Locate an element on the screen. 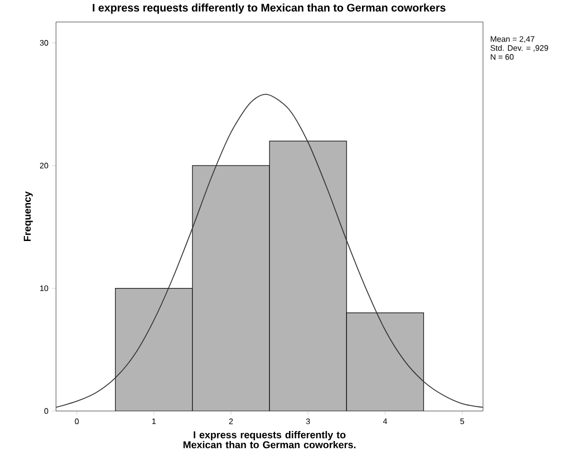  chart-title: I express requests differently to Mexican than to German coworkers is located at coordinates (269, 9).